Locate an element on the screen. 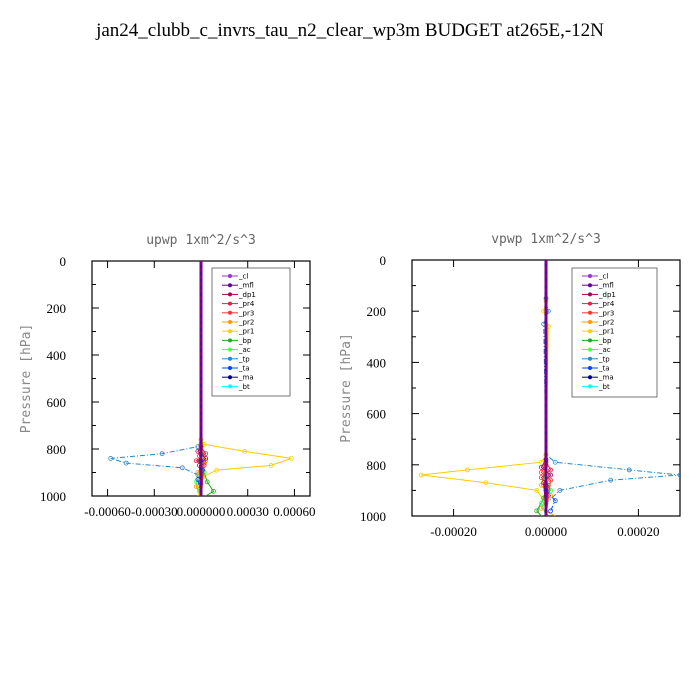  y-tick-label: 0 is located at coordinates (63, 261).